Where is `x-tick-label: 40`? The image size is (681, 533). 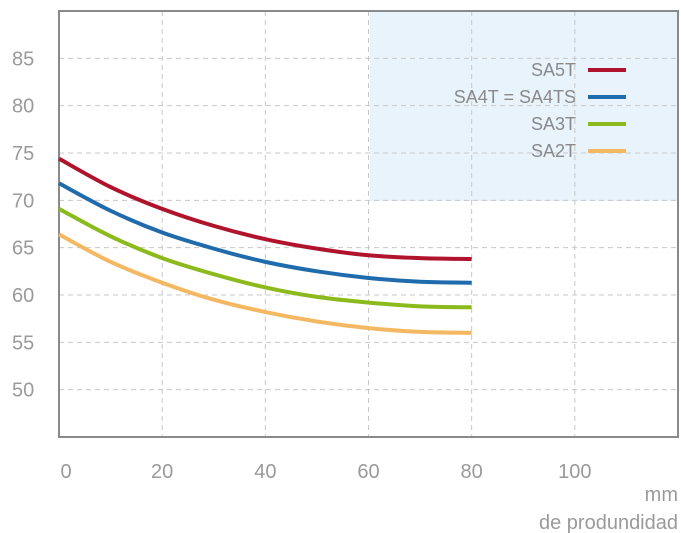
x-tick-label: 40 is located at coordinates (265, 472).